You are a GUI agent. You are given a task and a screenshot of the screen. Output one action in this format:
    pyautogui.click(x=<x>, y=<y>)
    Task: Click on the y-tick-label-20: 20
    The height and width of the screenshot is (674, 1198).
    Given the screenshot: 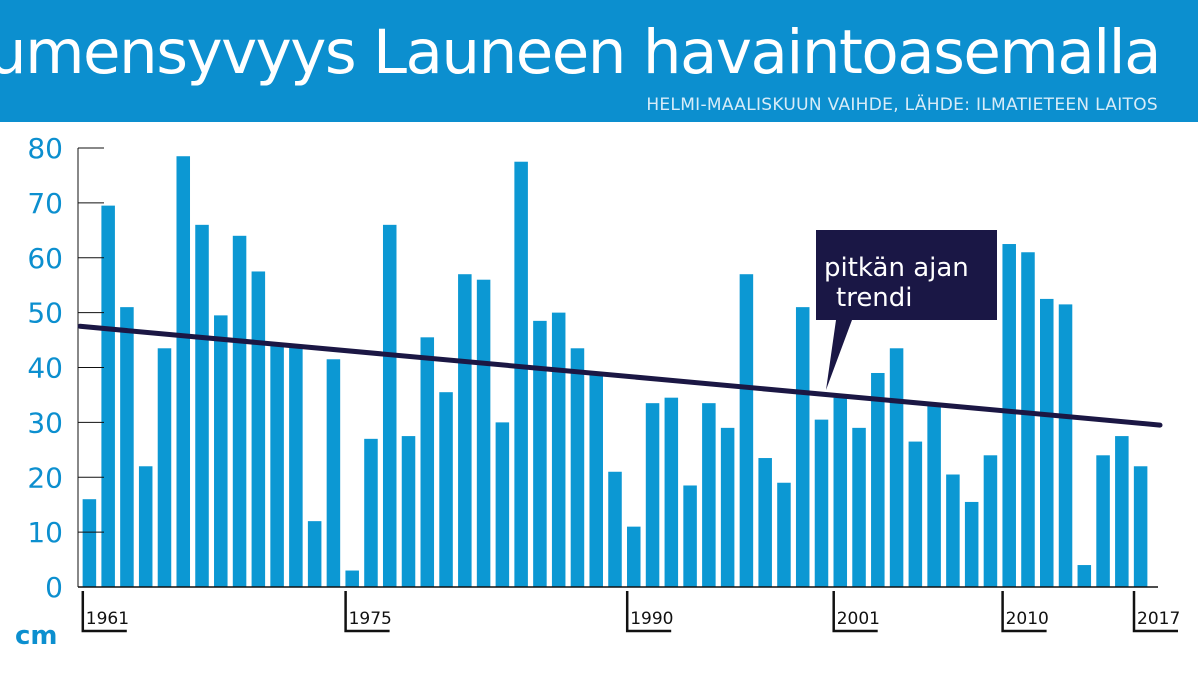 What is the action you would take?
    pyautogui.click(x=45, y=477)
    